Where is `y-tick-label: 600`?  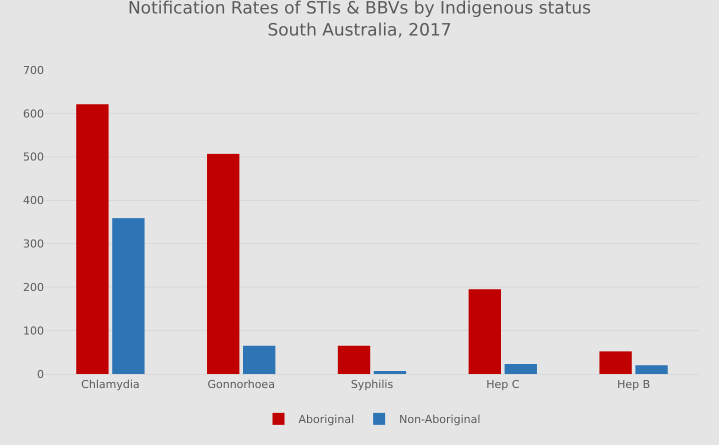 y-tick-label: 600 is located at coordinates (33, 113).